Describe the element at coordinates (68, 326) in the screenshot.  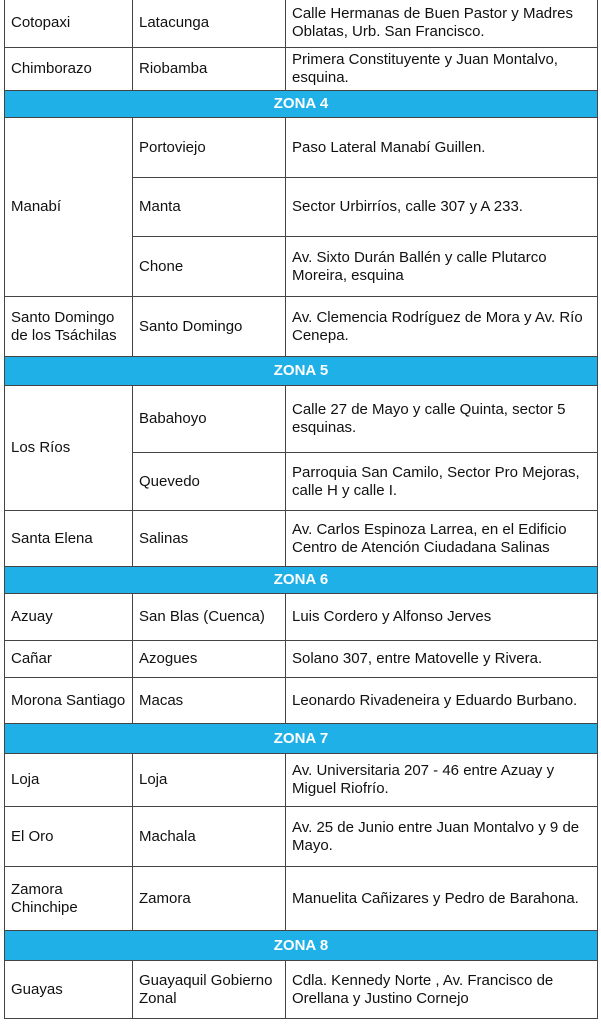
I see `province-cell: Santo Domingo de los Tsáchilas` at that location.